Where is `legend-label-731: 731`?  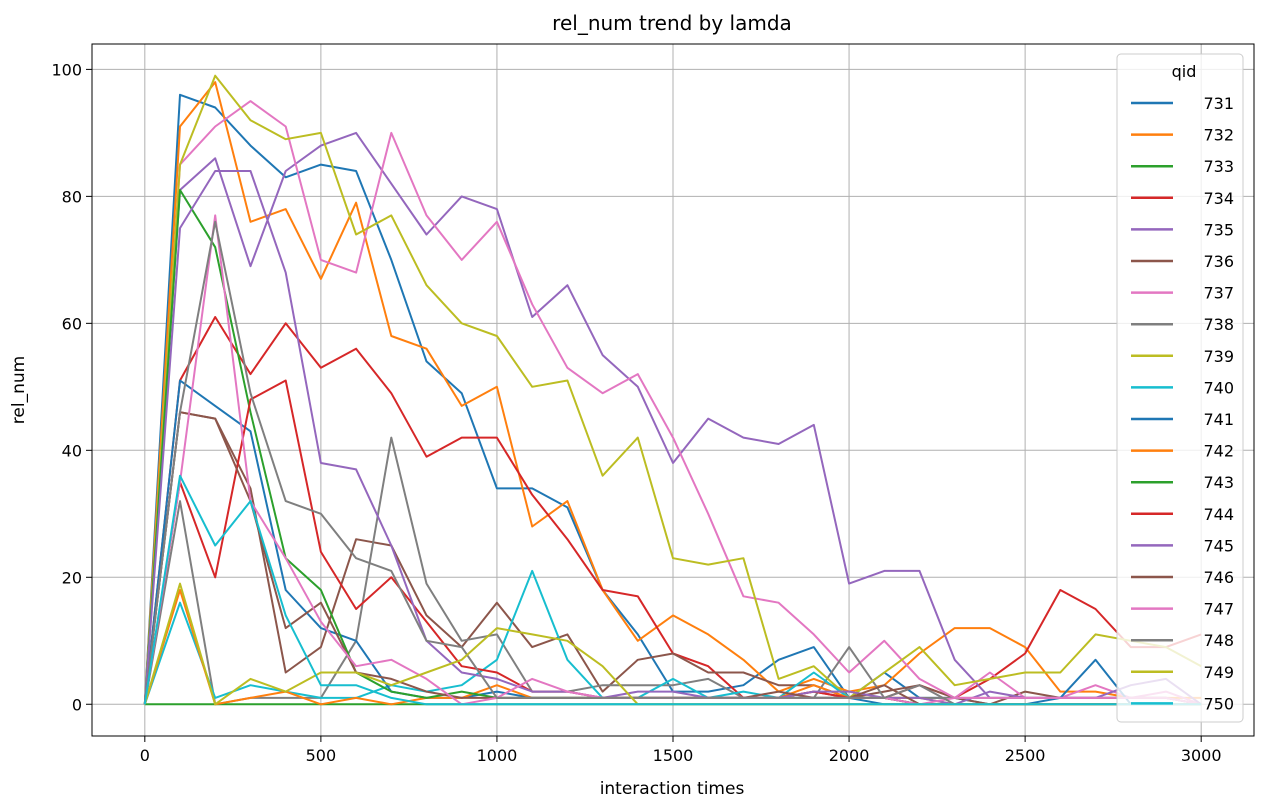
legend-label-731: 731 is located at coordinates (1218, 103).